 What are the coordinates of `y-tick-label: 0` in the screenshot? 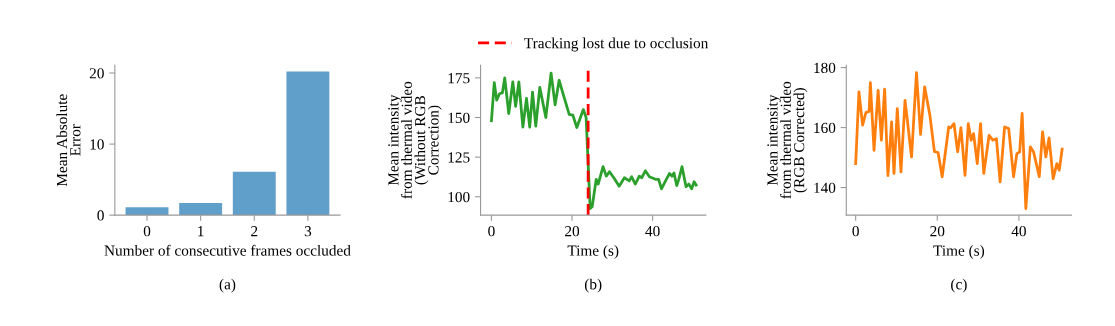 It's located at (100, 215).